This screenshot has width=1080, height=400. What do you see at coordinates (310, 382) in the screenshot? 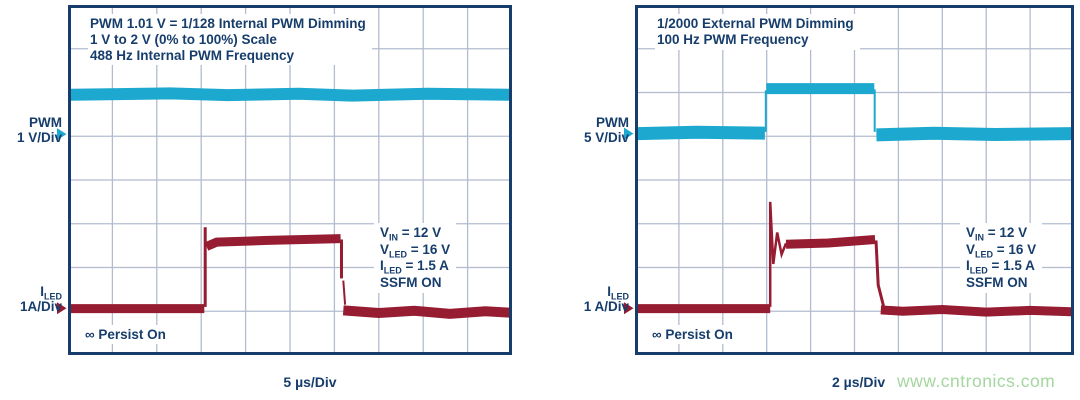
I see `left-timebase-label: 5 µs/Div` at bounding box center [310, 382].